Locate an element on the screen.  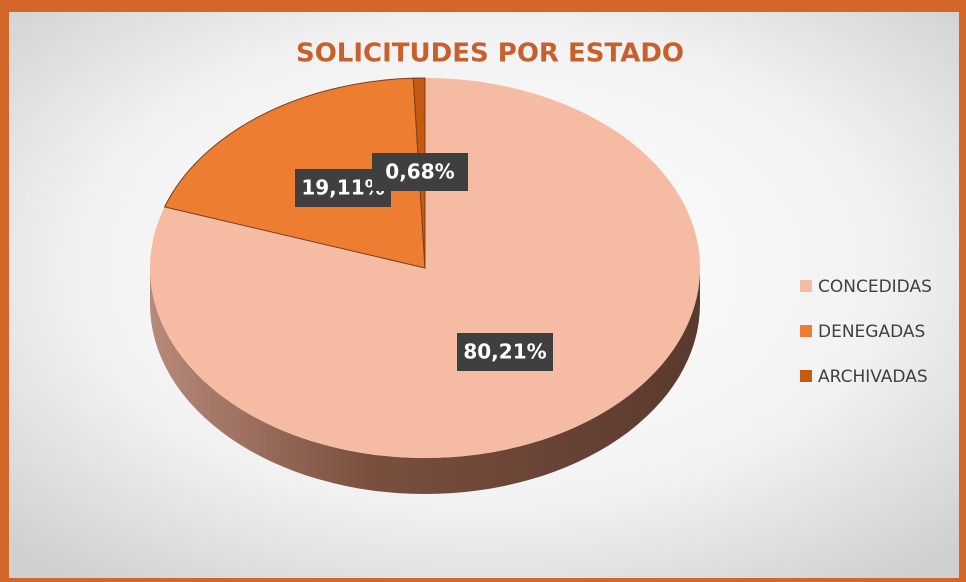
data-label: 0,68% is located at coordinates (419, 172).